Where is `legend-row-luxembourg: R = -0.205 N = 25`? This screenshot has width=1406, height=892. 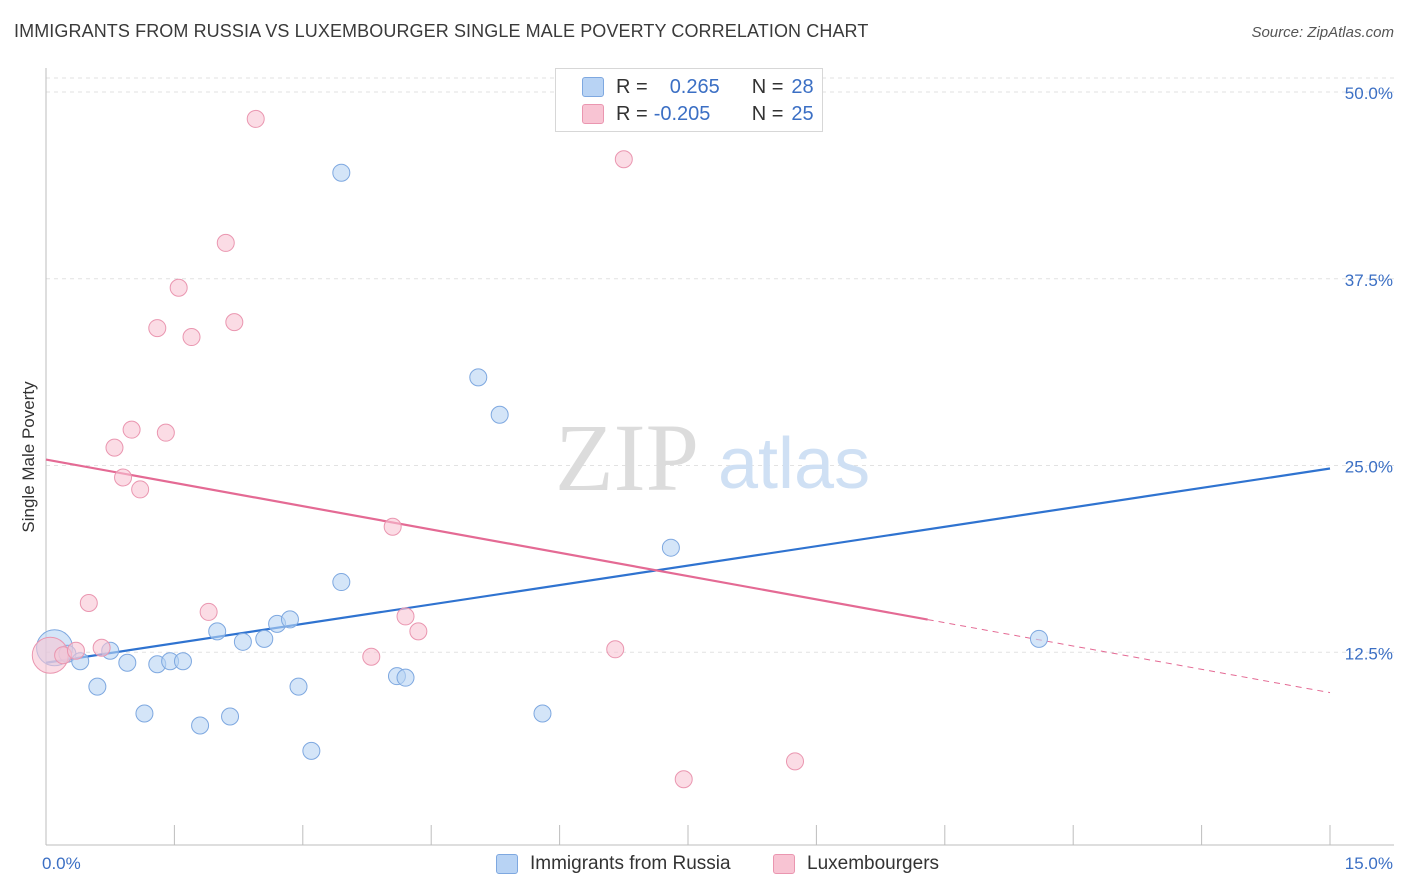
legend-row-luxembourg: R = -0.205 N = 25 is located at coordinates (685, 114).